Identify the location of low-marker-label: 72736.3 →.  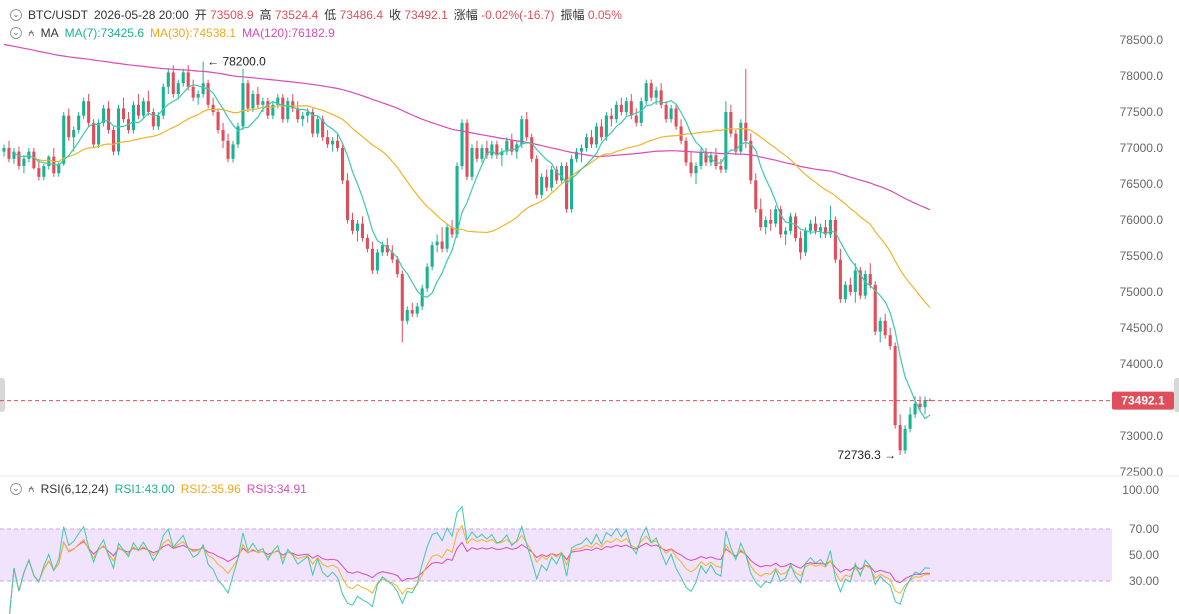
(866, 455).